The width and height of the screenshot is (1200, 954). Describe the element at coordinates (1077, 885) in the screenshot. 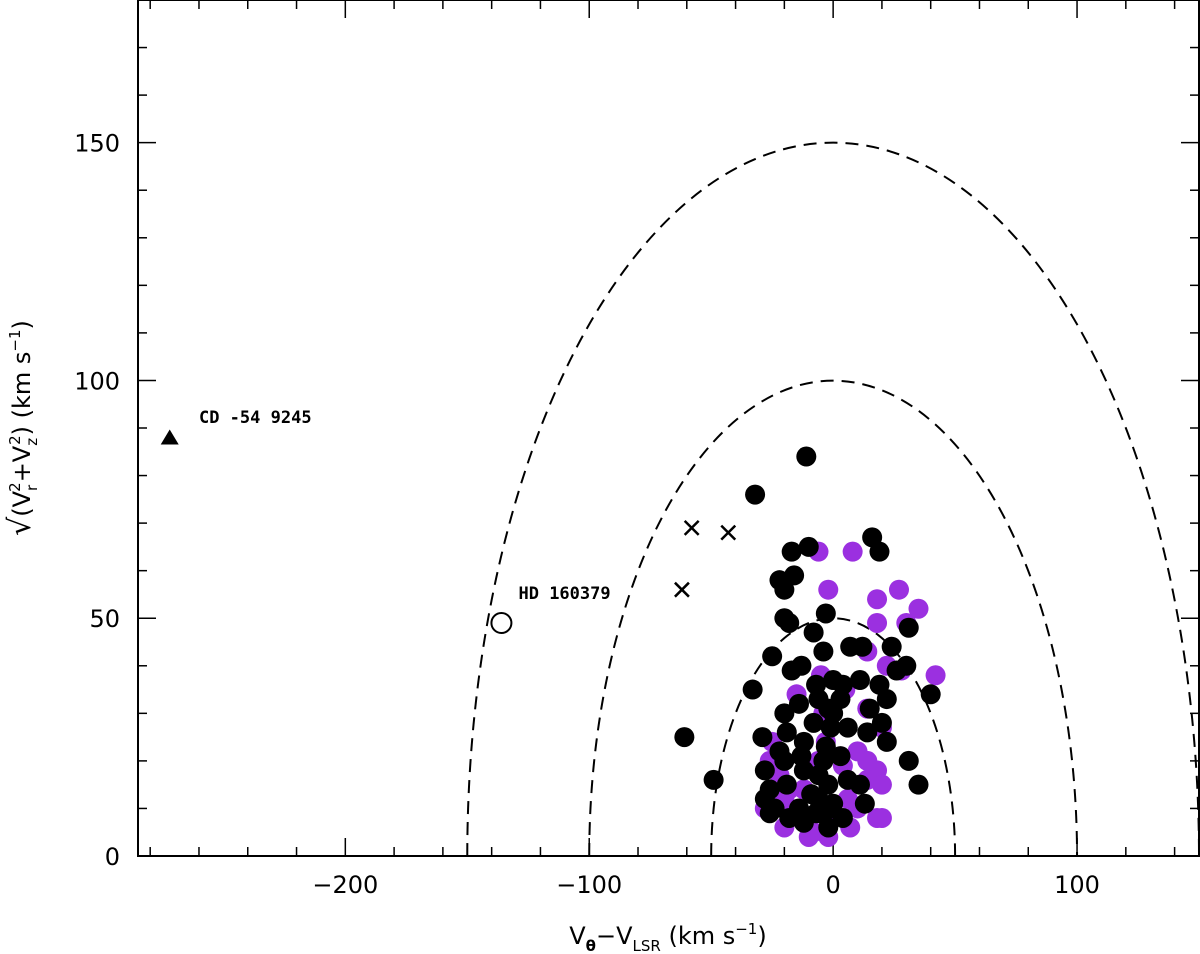

I see `x-tick-label: 100` at that location.